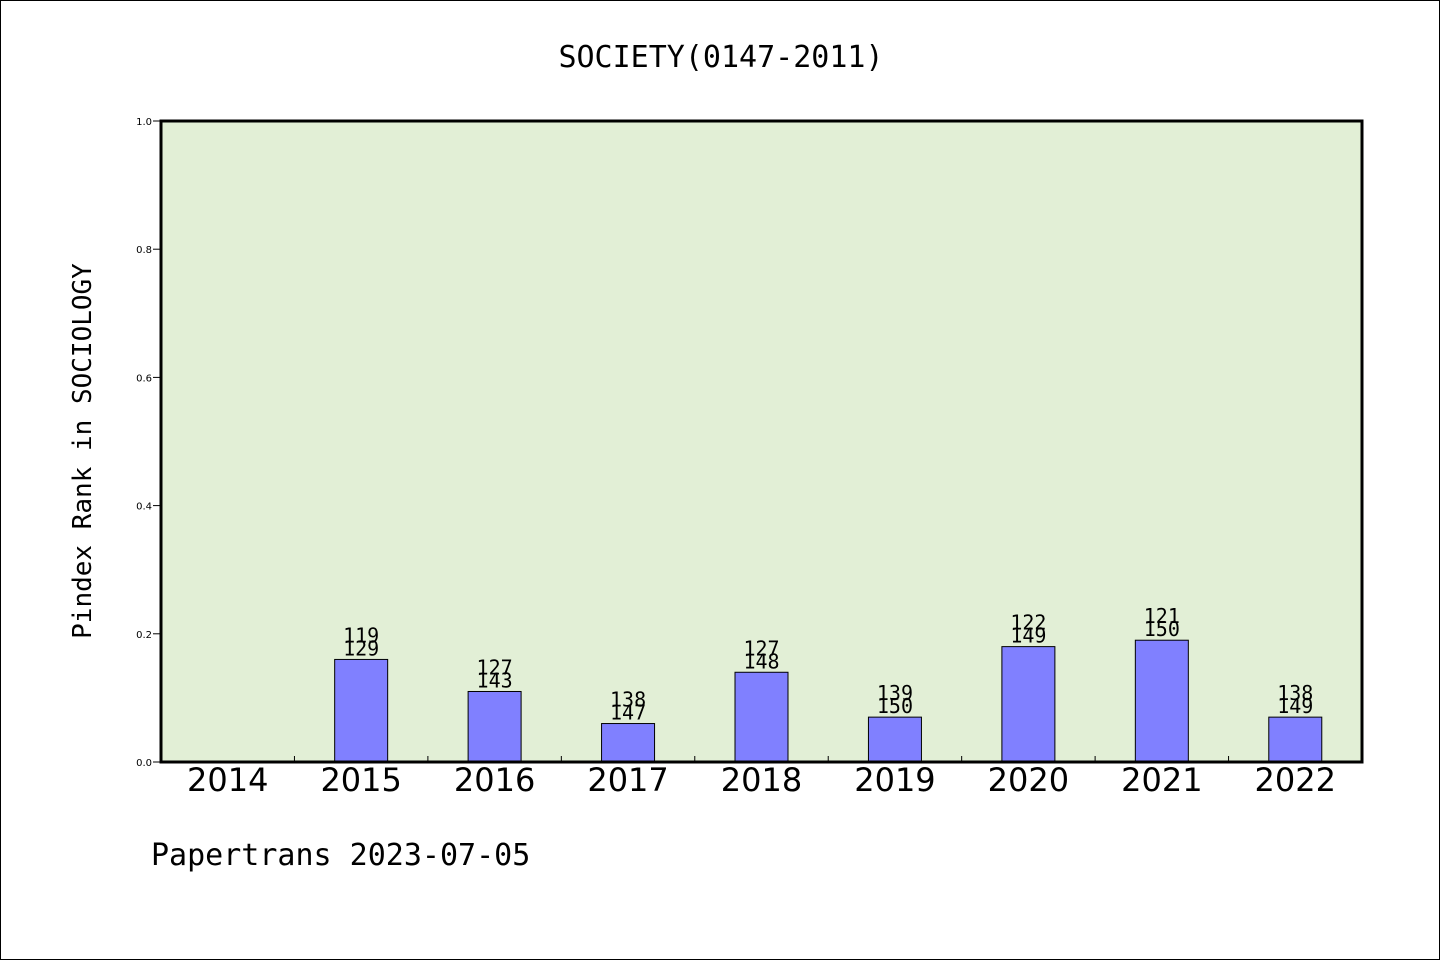 The height and width of the screenshot is (961, 1440). What do you see at coordinates (894, 780) in the screenshot?
I see `x-tick-label: 2019` at bounding box center [894, 780].